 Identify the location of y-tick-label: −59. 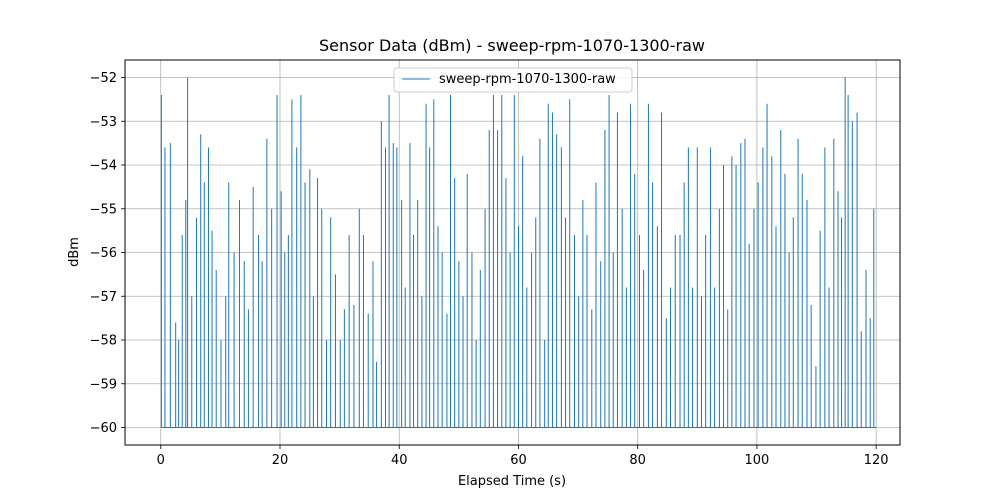
(103, 384).